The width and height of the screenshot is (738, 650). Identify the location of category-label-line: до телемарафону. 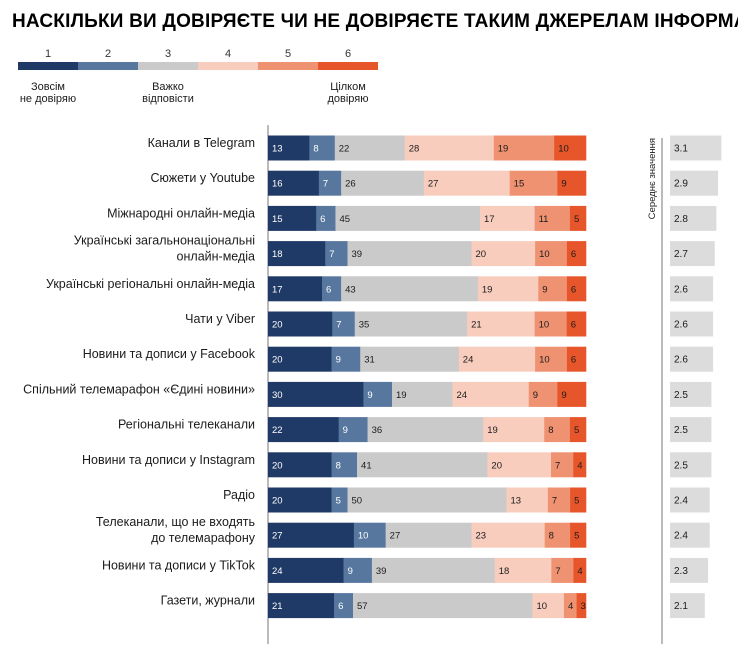
(203, 538).